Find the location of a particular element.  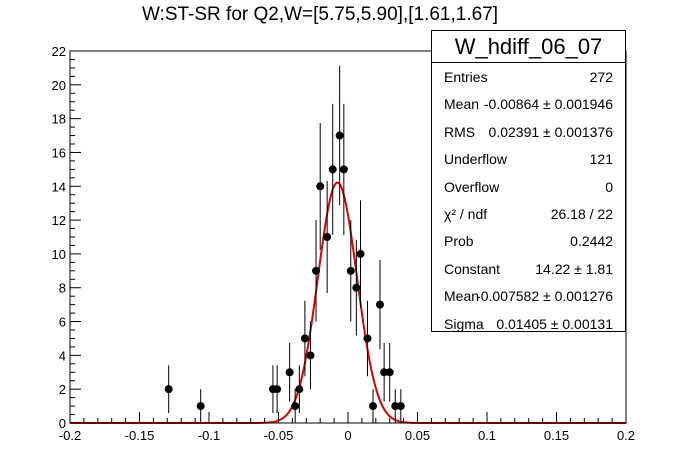

stat-row-constant: Constant 14.22 ± 1.81 is located at coordinates (528, 268).